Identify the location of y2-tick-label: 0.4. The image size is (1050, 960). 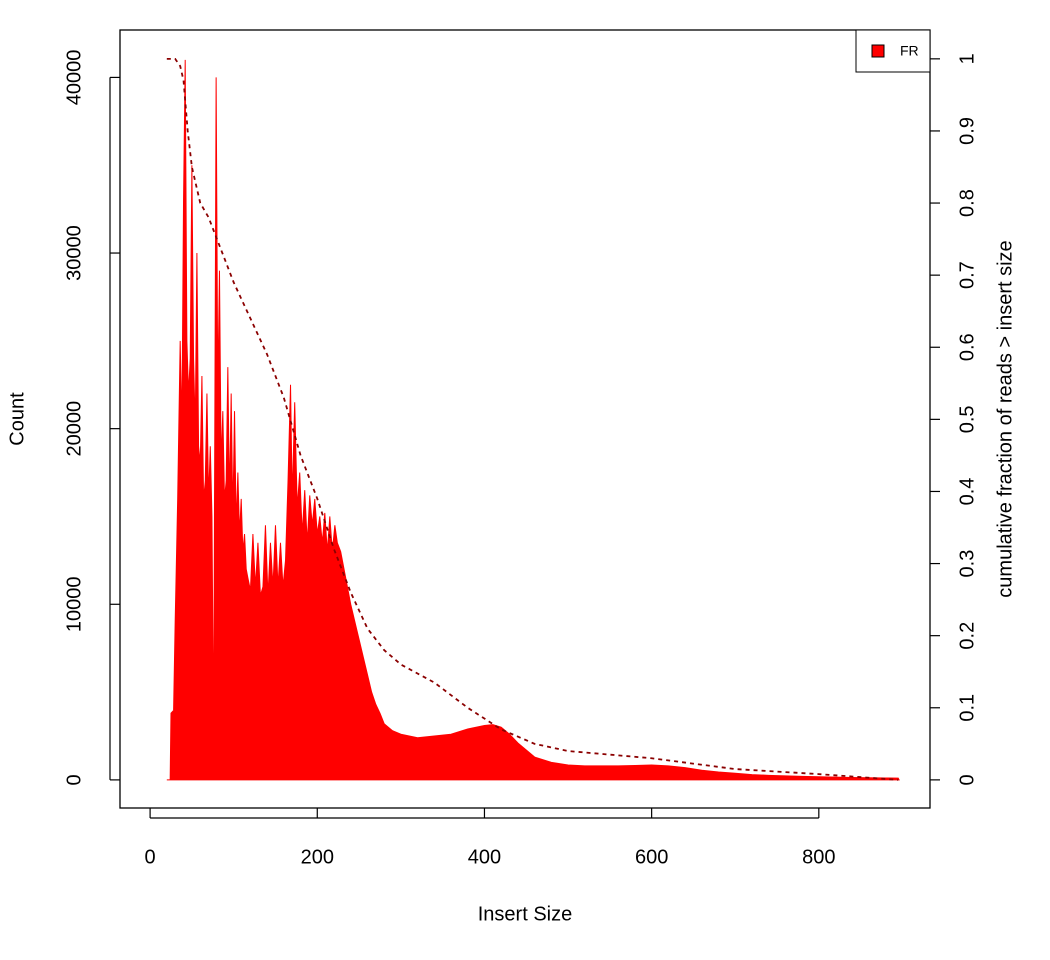
(967, 492).